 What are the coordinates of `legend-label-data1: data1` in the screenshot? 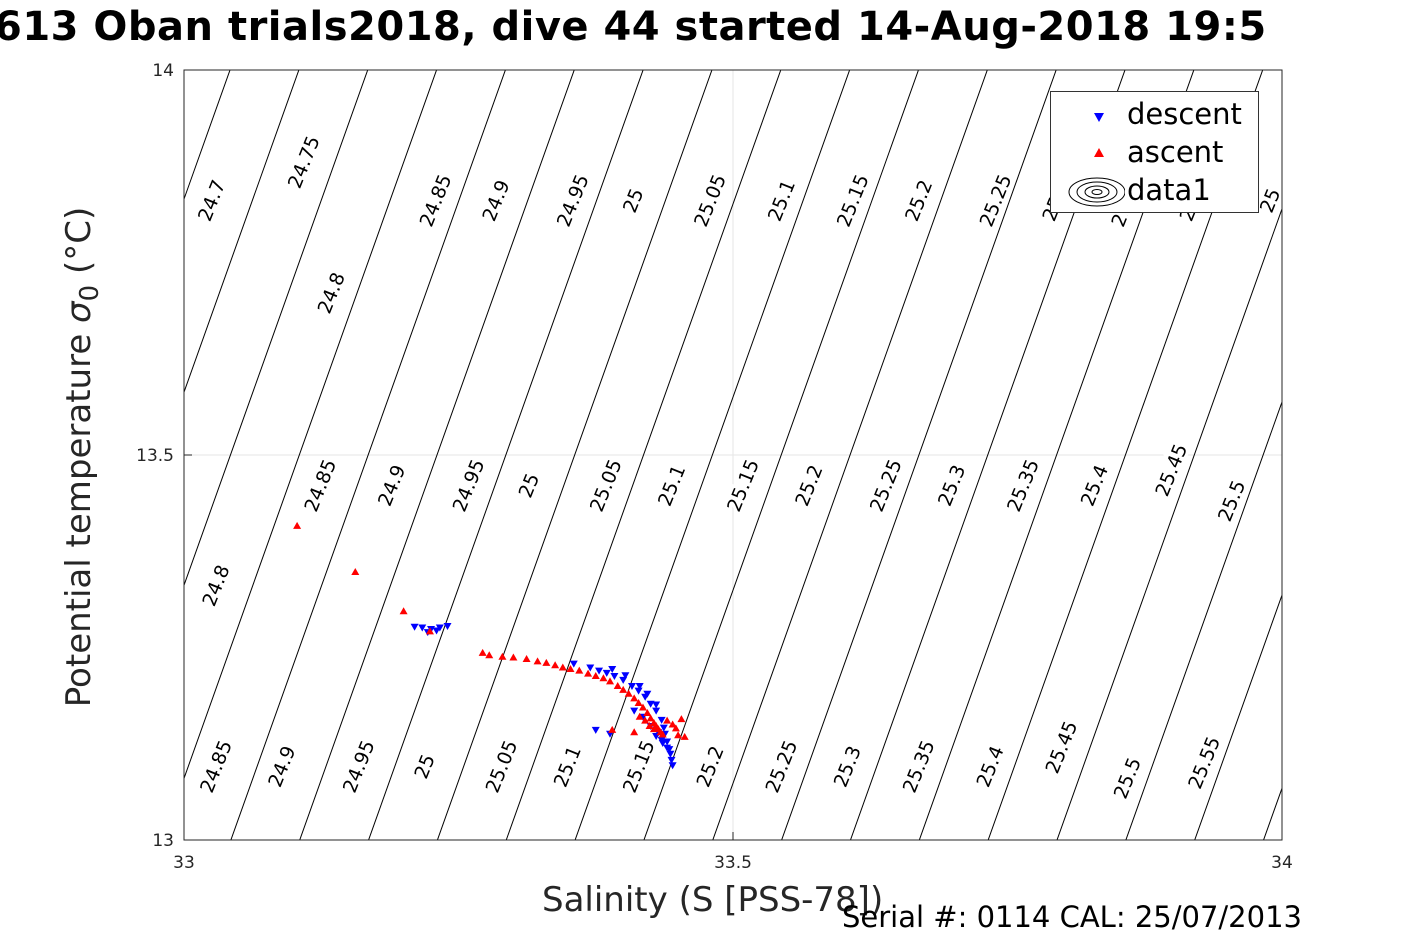 It's located at (1169, 190).